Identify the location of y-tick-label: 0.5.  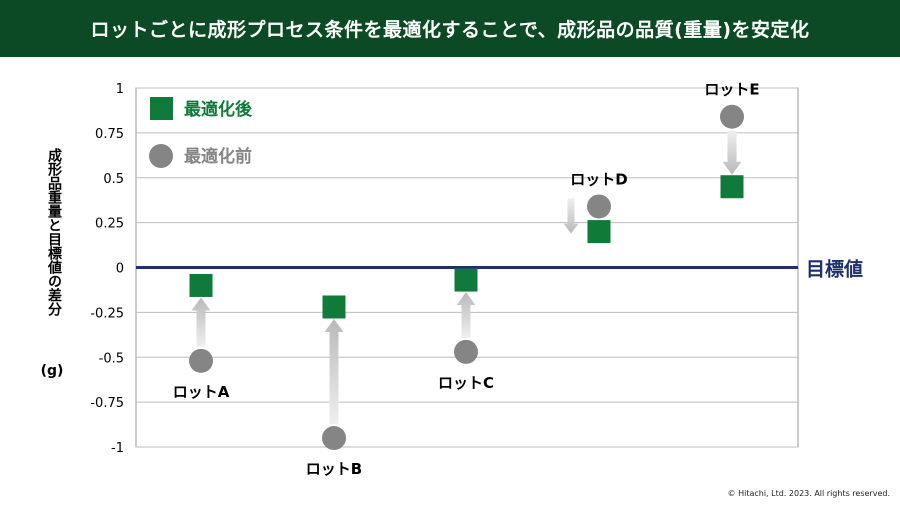
(113, 179).